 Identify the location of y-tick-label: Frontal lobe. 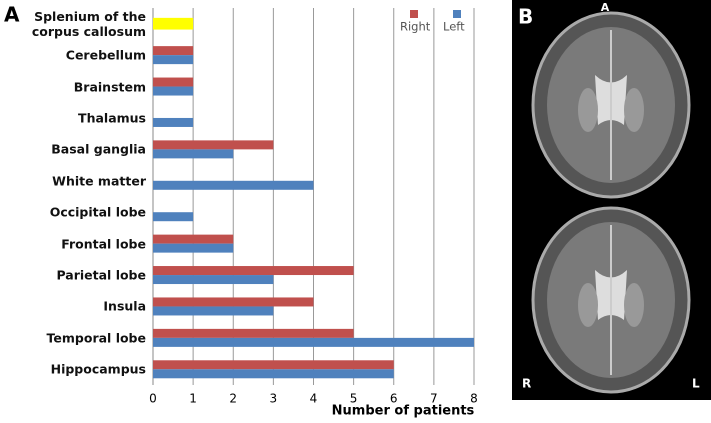
(103, 244).